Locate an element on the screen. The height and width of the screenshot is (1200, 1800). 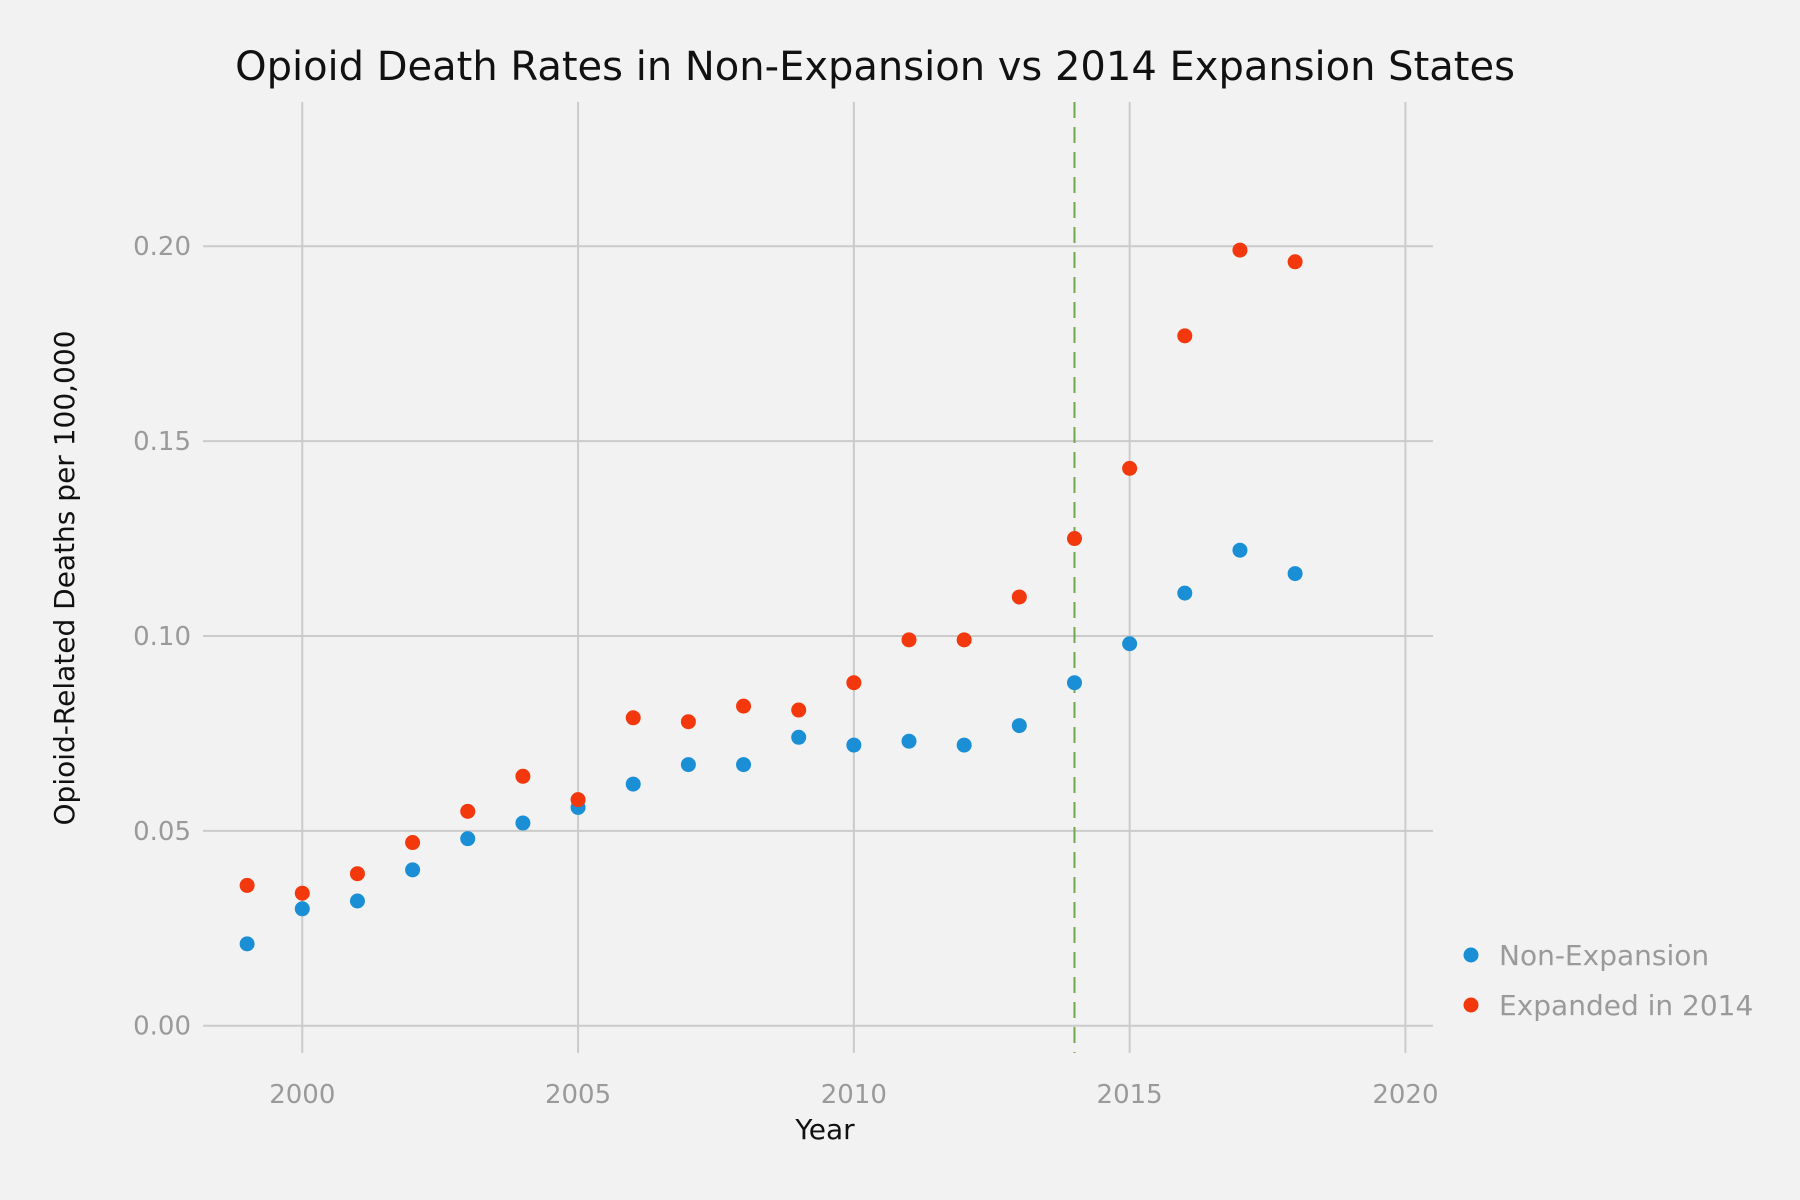
x-tick-label: 2020 is located at coordinates (1405, 1095).